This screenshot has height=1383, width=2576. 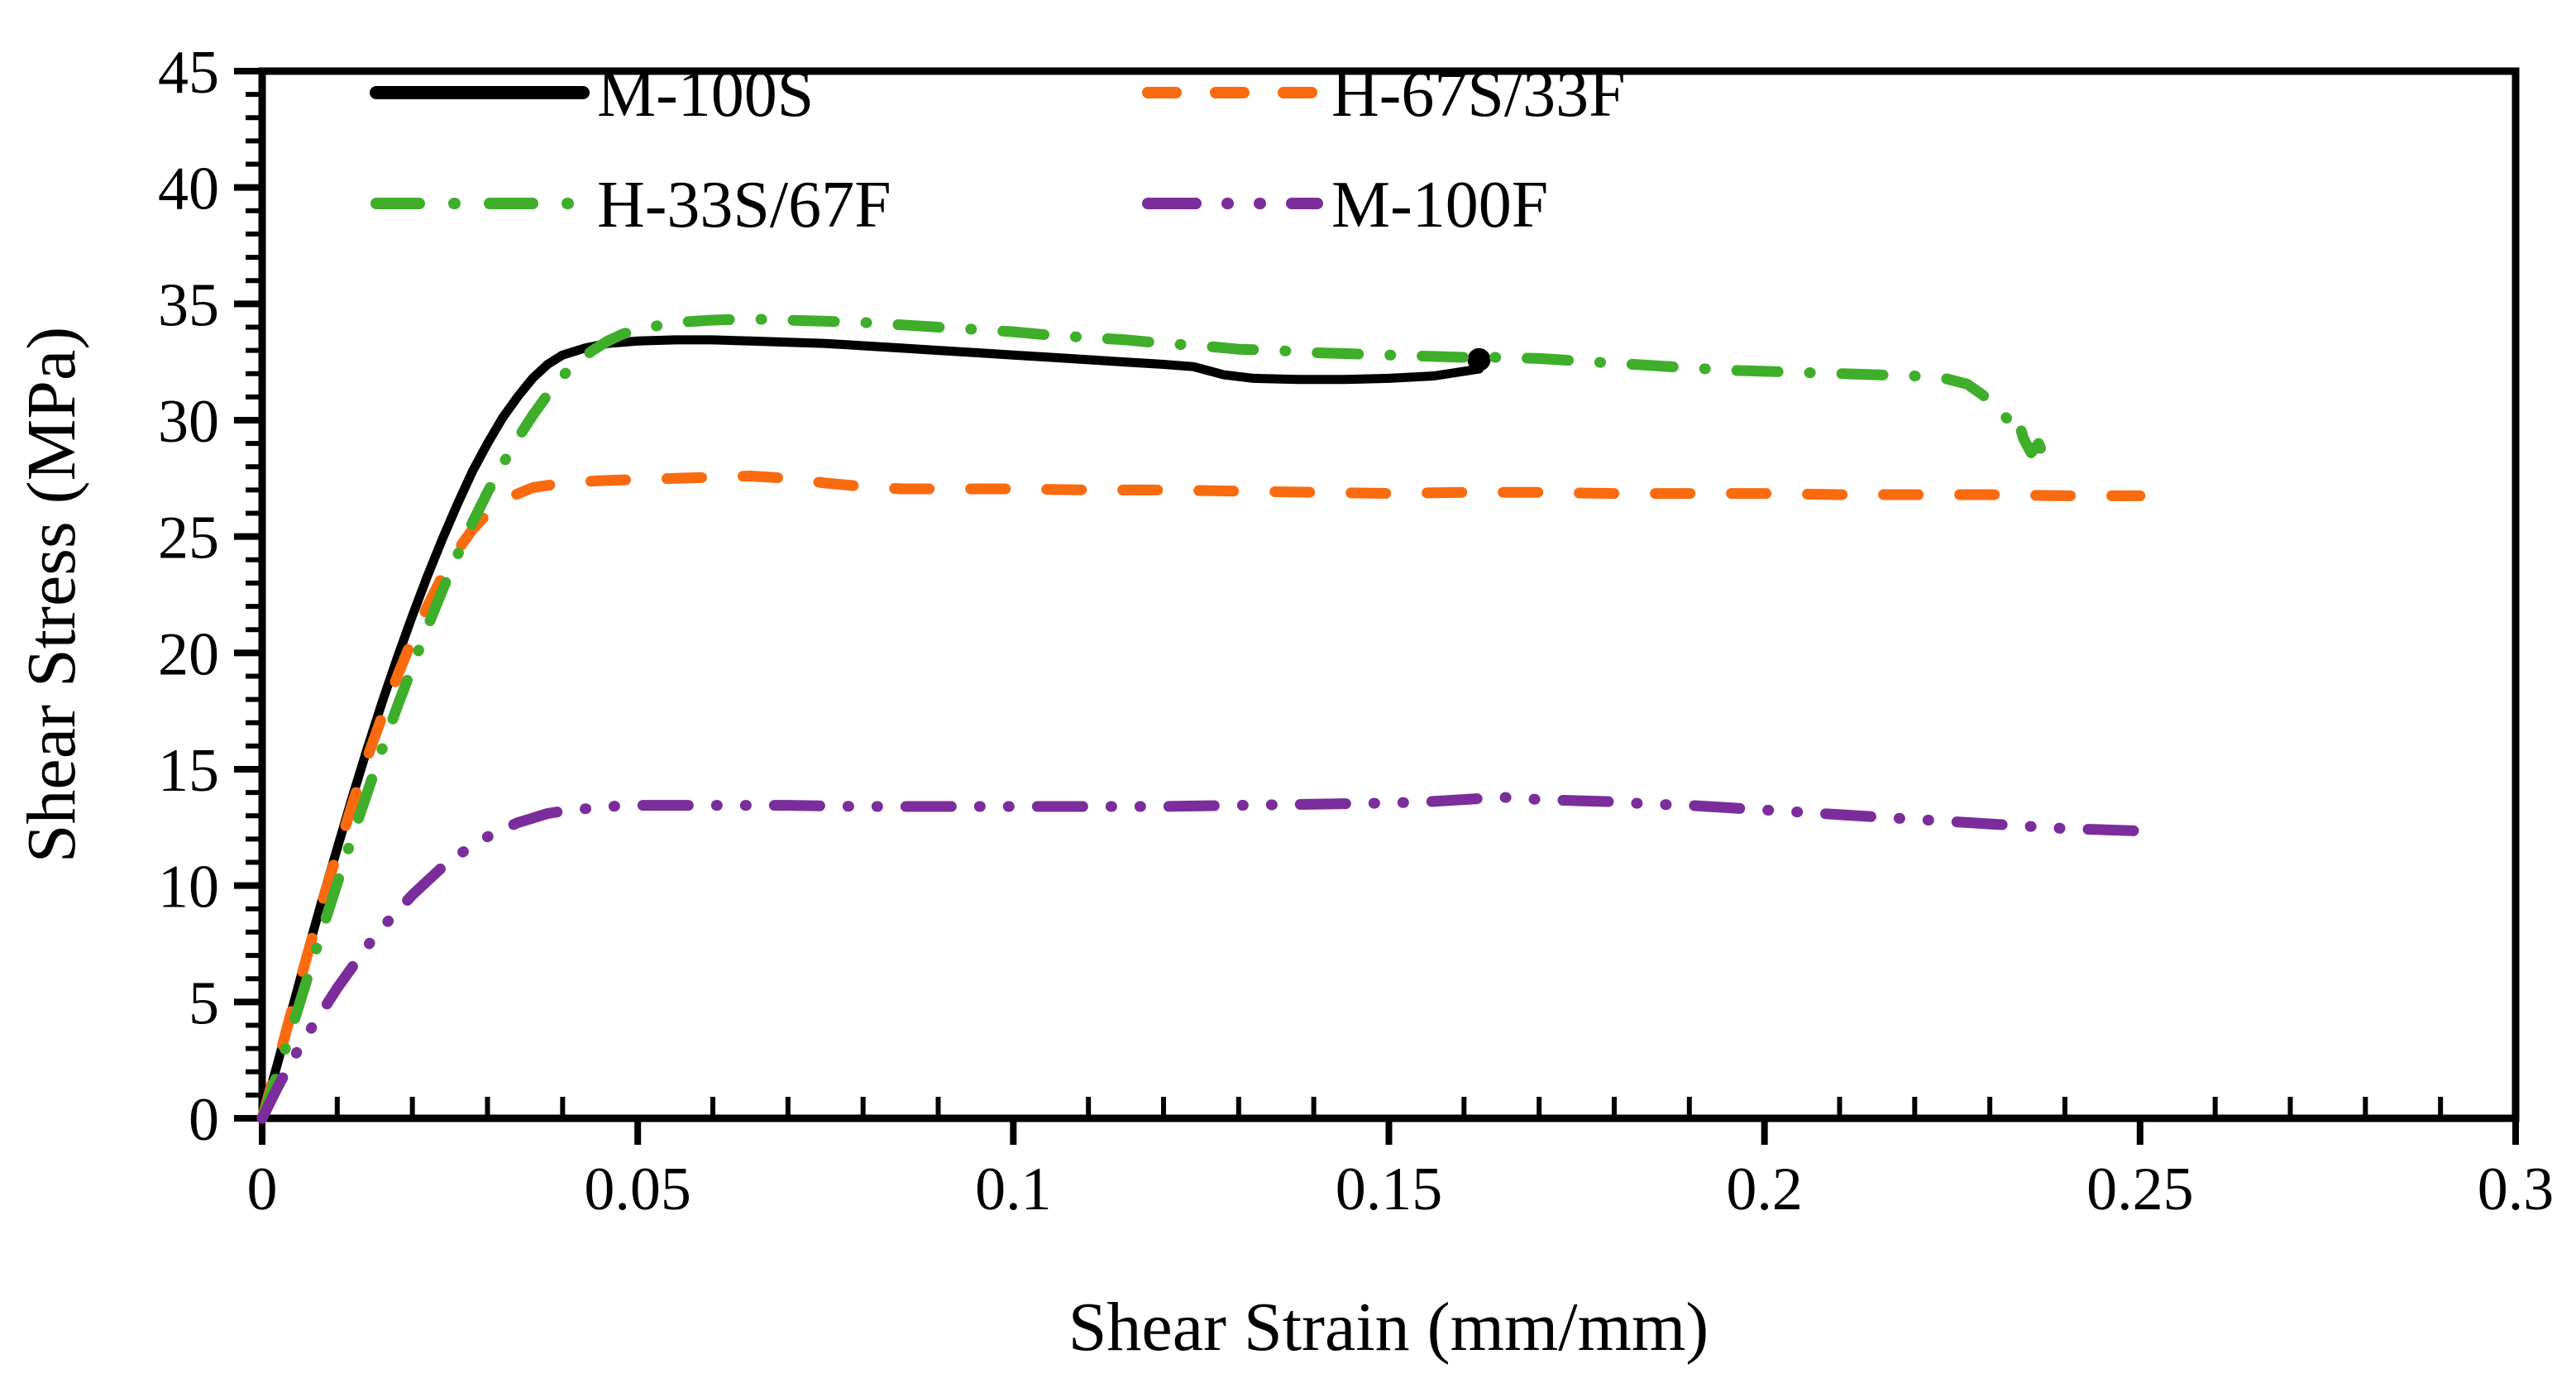 What do you see at coordinates (188, 654) in the screenshot?
I see `y-tick-label: 20` at bounding box center [188, 654].